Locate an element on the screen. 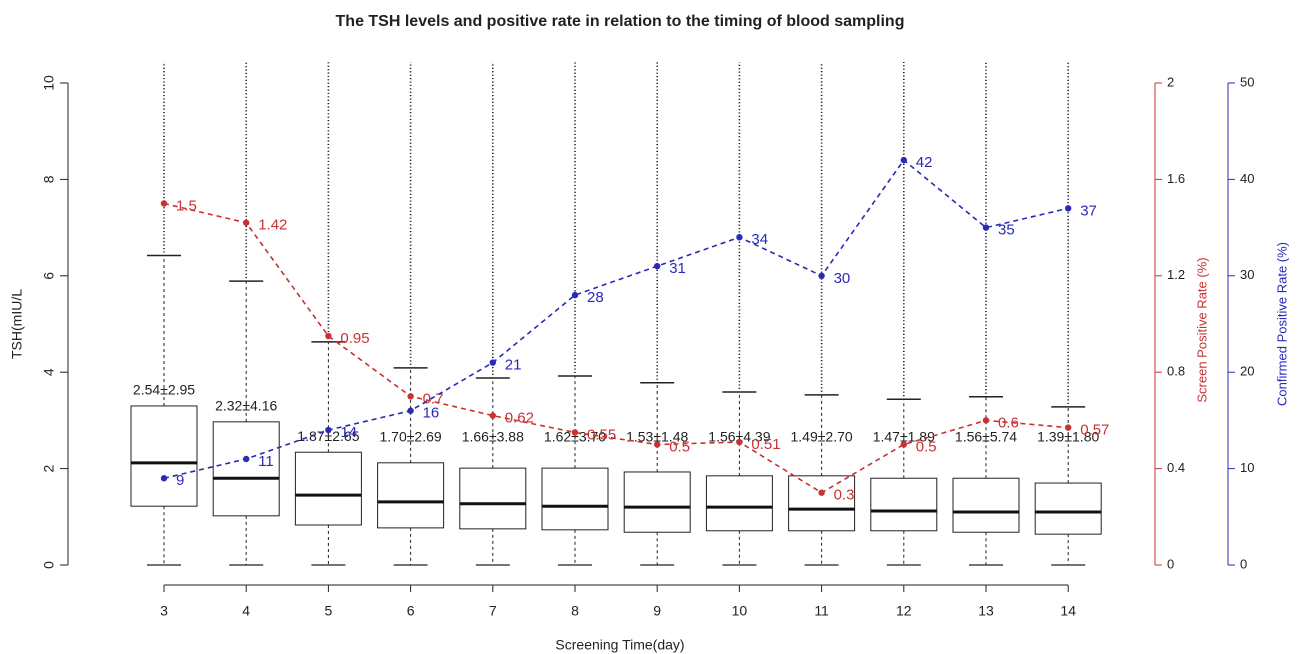  box-label: 1.39±1.80 is located at coordinates (1068, 437).